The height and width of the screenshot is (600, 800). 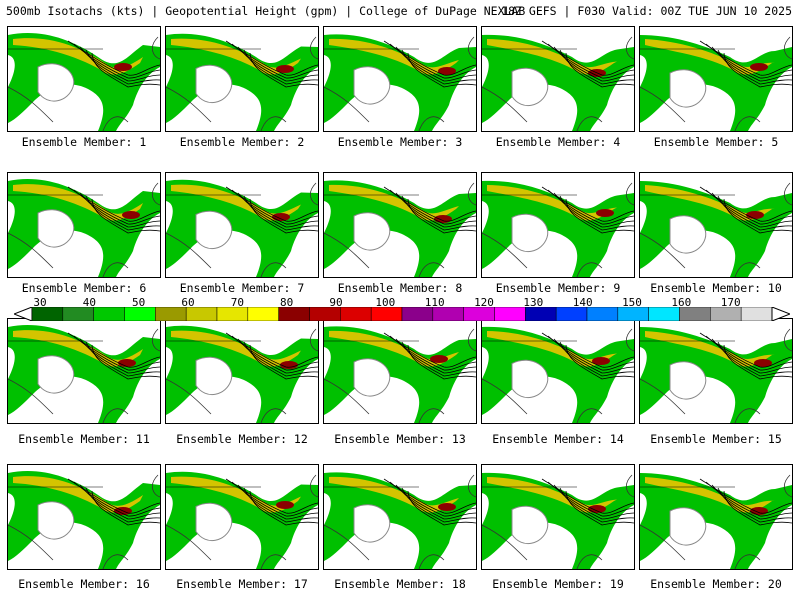 I want to click on member-label-8: Ensemble Member: 8, so click(x=400, y=288).